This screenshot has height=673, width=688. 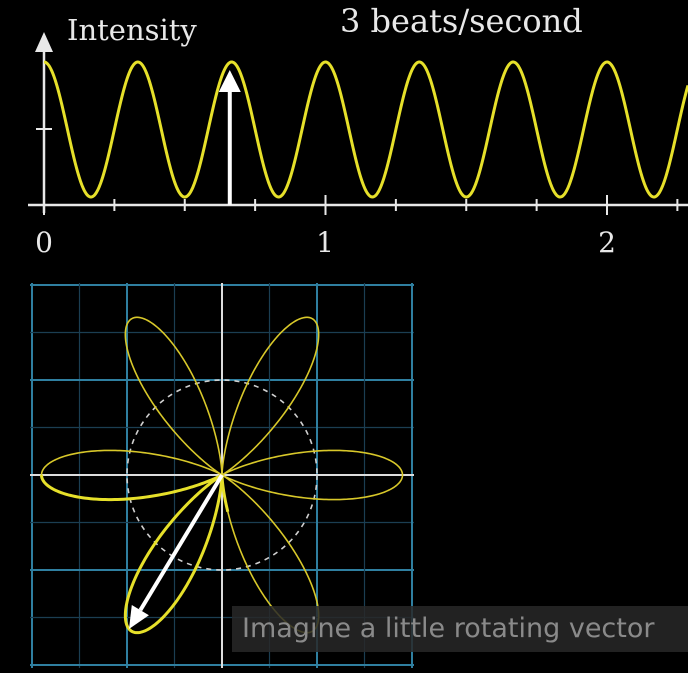 I want to click on time-marker-arrow, so click(x=229, y=137).